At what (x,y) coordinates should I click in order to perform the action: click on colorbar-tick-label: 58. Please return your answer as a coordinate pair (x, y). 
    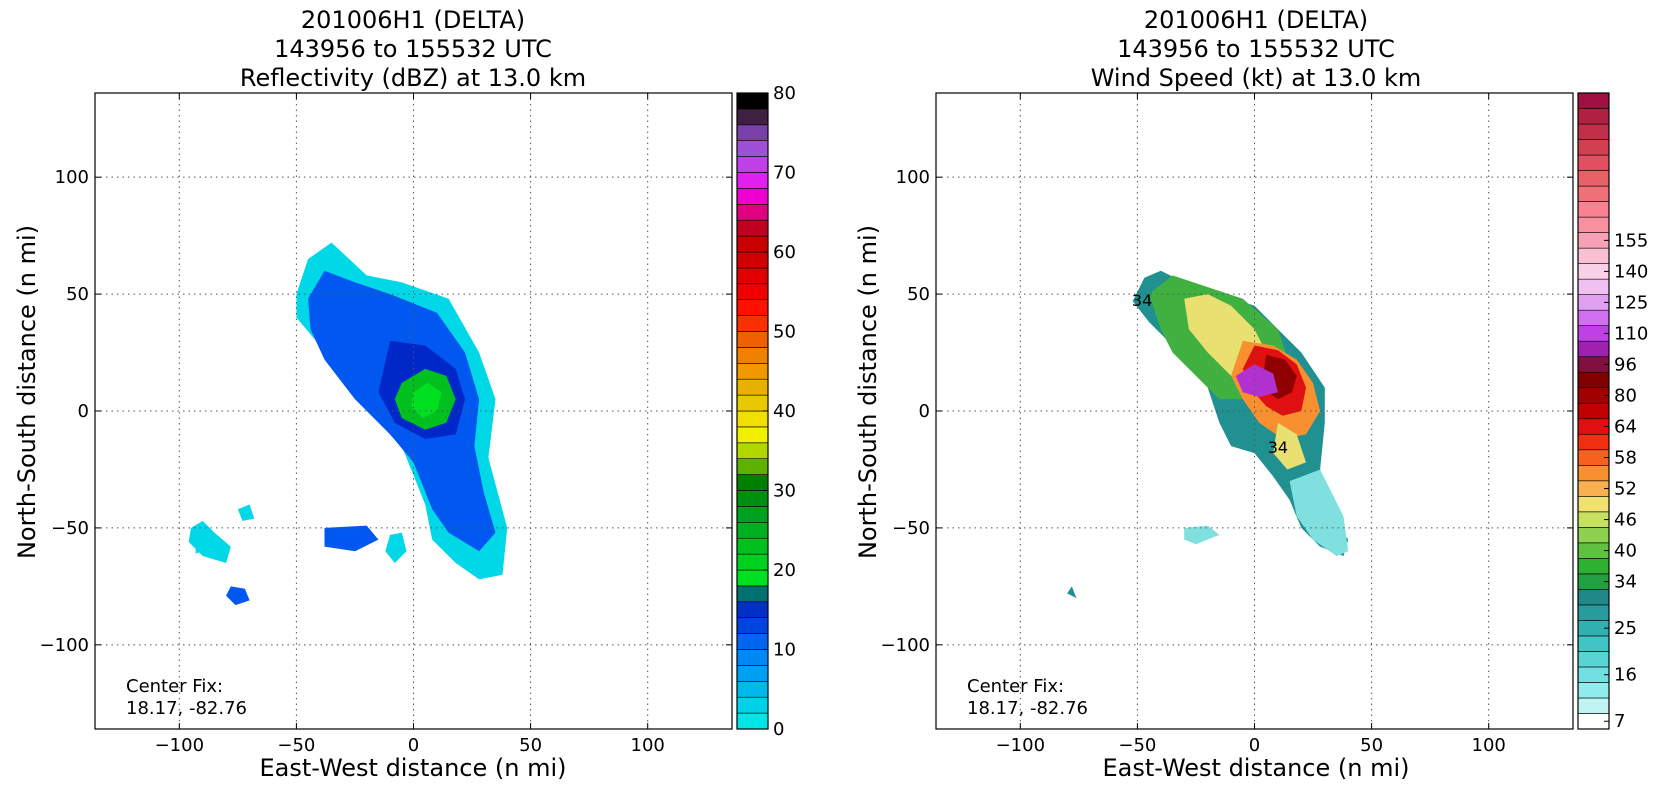
    Looking at the image, I should click on (1625, 458).